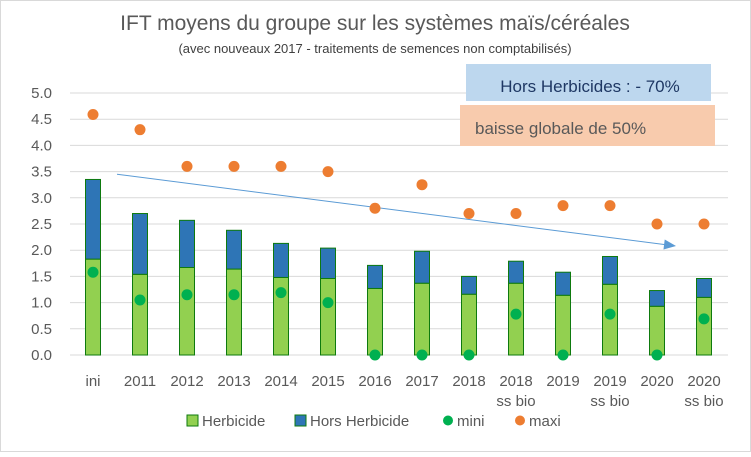 Image resolution: width=751 pixels, height=457 pixels. I want to click on y-tick-label: 5.0, so click(41, 93).